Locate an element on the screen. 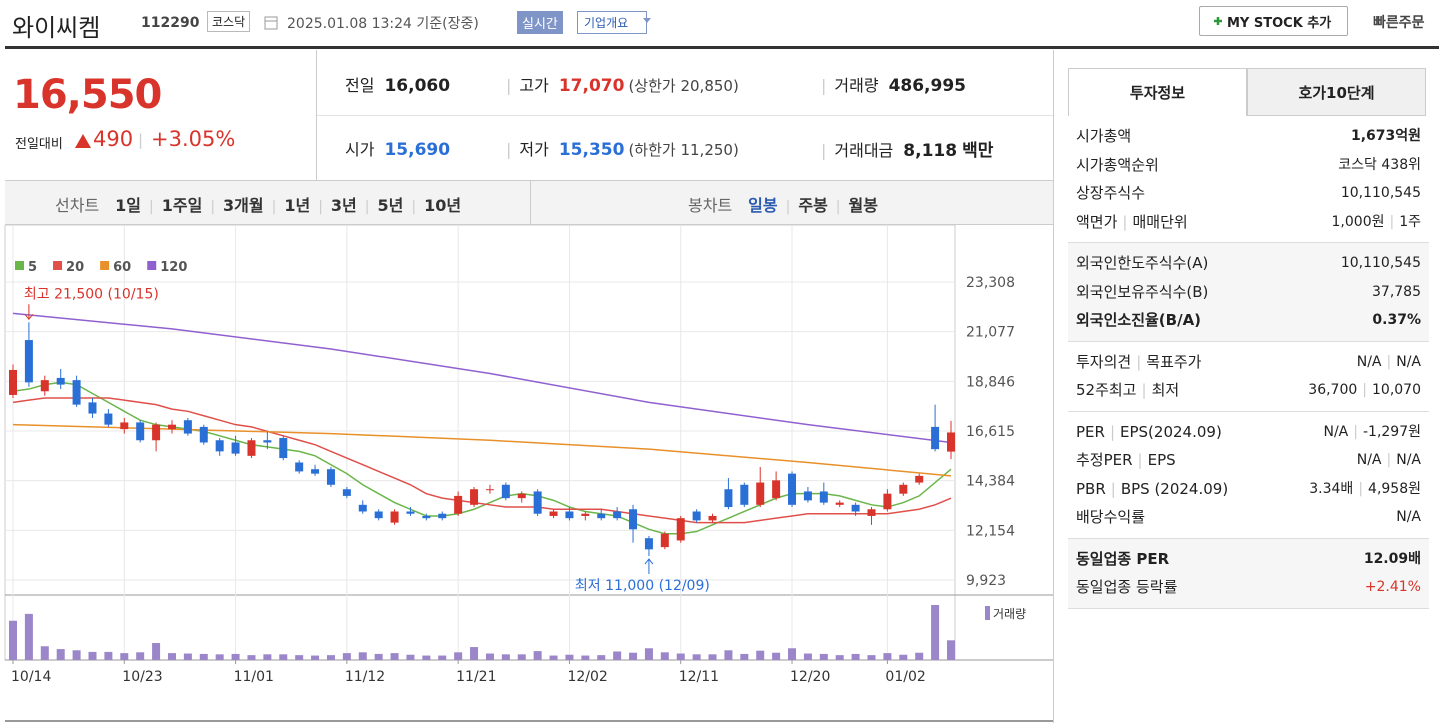  row-value: -1,297원 is located at coordinates (1391, 431).